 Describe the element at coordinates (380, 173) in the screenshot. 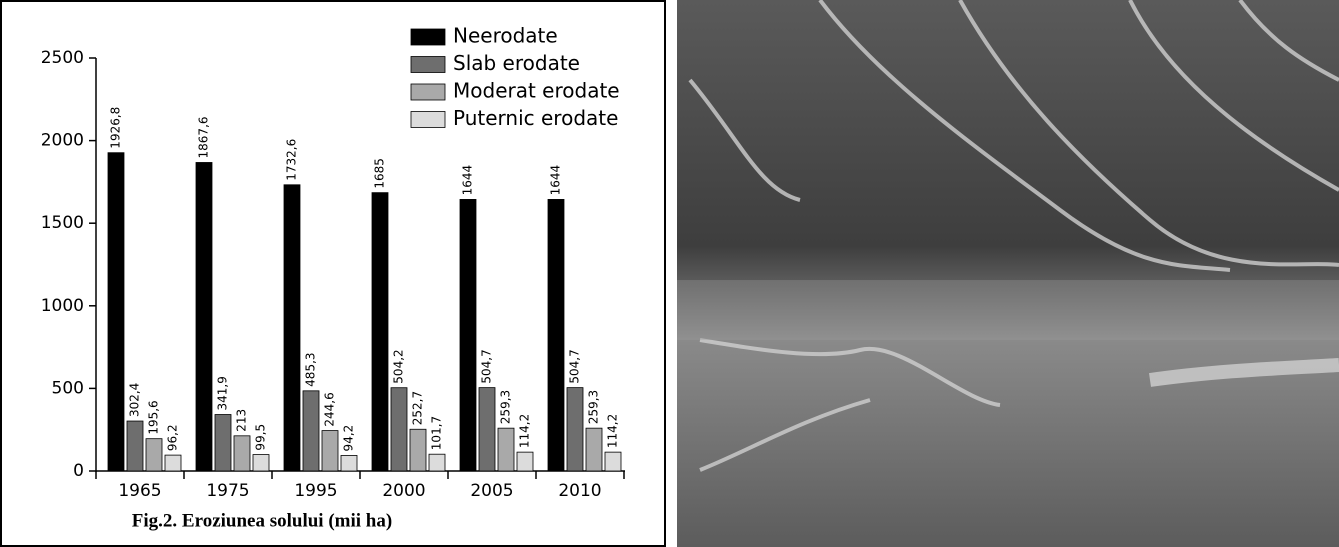

I see `value-label: 1685` at that location.